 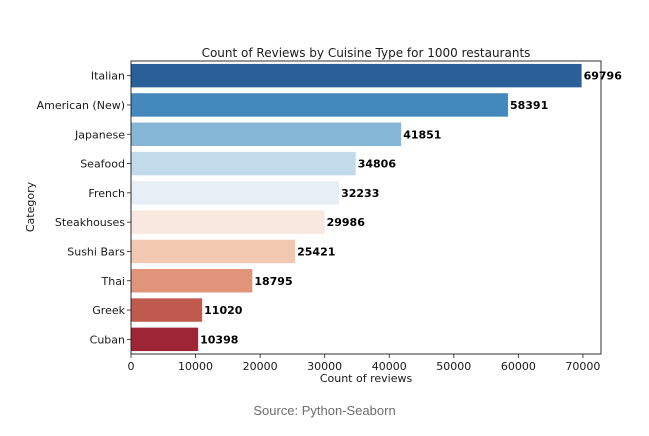 I want to click on x-tick-label: 60000, so click(x=518, y=366).